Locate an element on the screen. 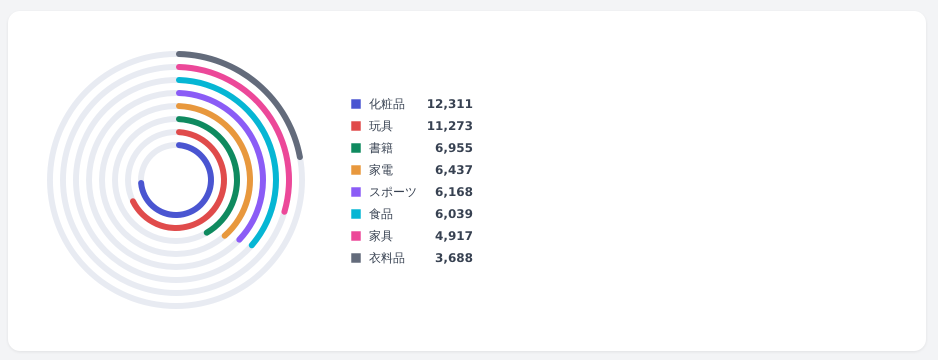  category-label: スポーツ is located at coordinates (393, 192).